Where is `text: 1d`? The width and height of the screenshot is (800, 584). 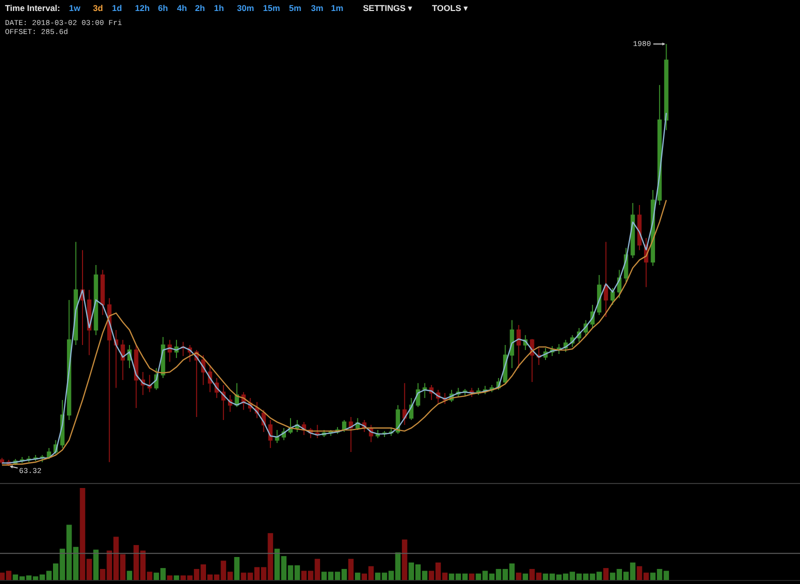
text: 1d is located at coordinates (117, 8).